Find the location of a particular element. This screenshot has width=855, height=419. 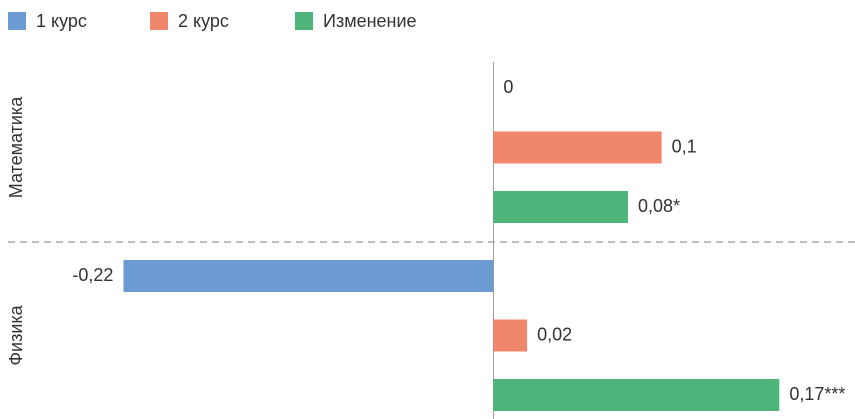

value-label: 0,02 is located at coordinates (554, 334).